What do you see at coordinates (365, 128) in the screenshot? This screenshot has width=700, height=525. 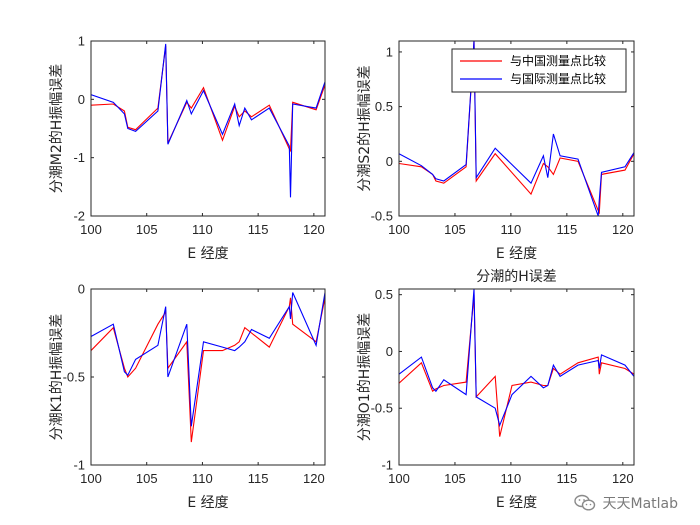 I see `y-axis-label: 分潮S2的H振幅误差` at bounding box center [365, 128].